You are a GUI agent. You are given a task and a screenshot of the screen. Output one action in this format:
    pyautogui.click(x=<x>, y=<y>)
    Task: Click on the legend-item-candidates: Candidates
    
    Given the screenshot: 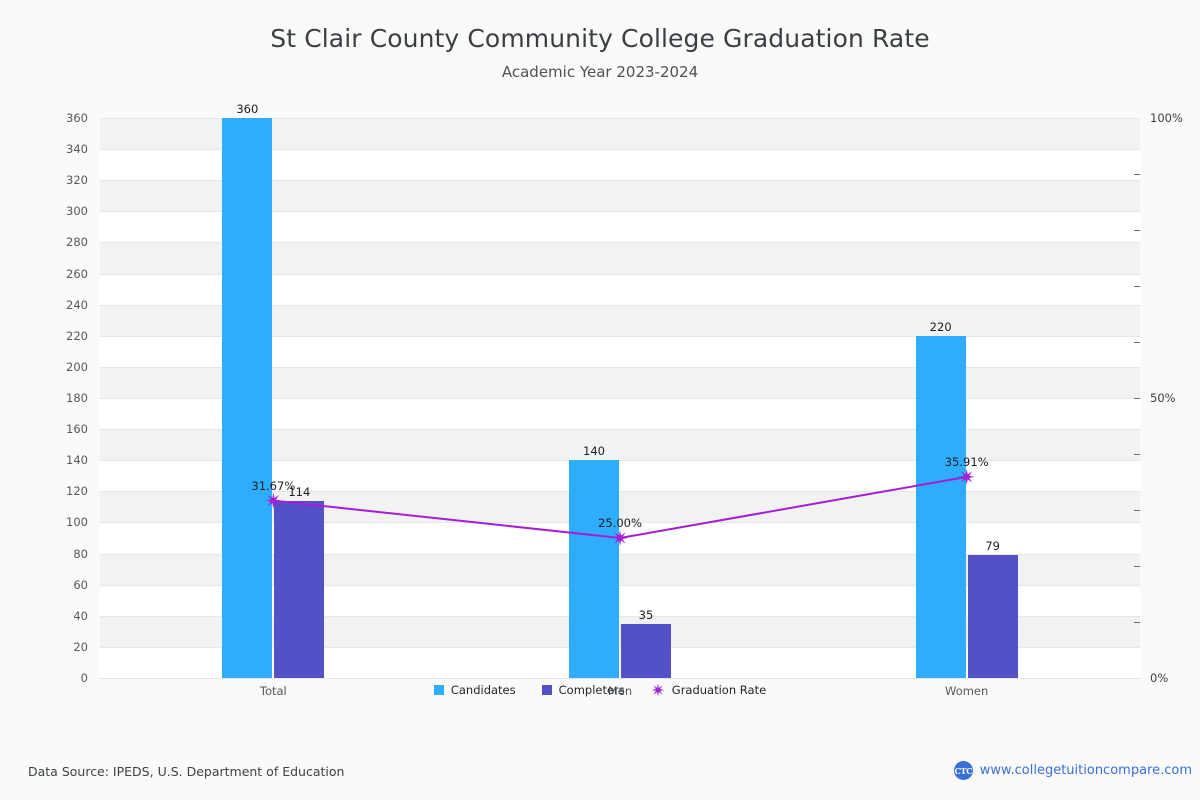 What is the action you would take?
    pyautogui.click(x=474, y=690)
    